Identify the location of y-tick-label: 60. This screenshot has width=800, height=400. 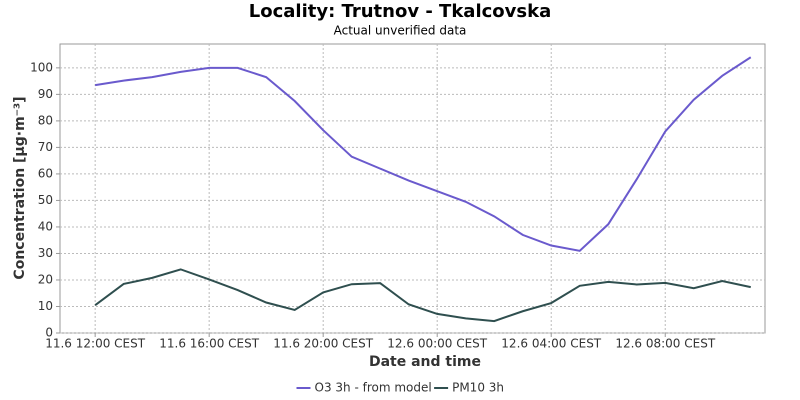
(45, 173).